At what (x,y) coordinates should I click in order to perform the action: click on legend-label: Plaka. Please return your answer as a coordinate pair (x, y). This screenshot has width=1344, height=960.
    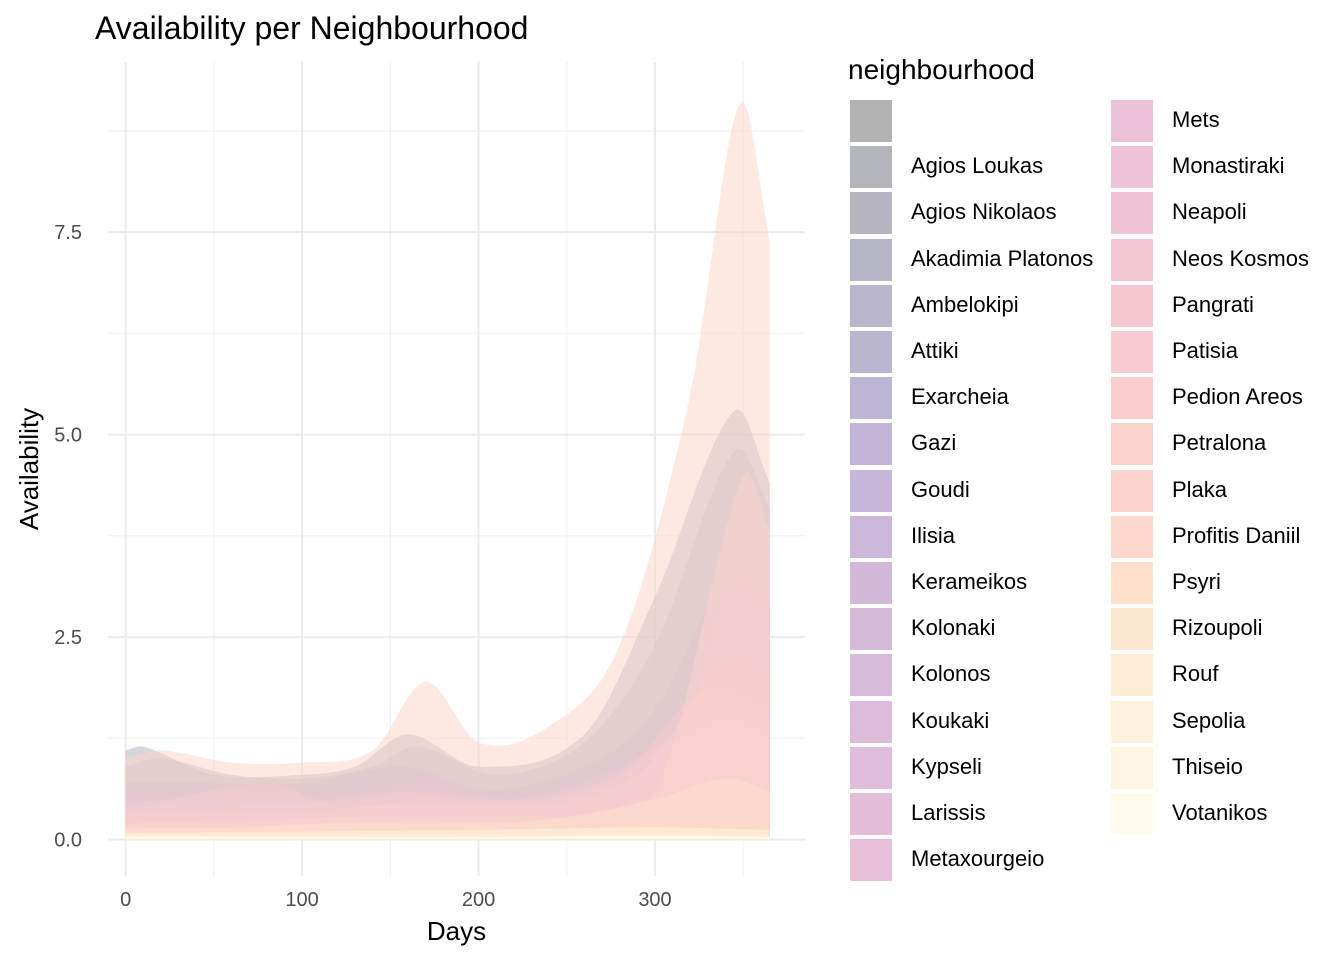
    Looking at the image, I should click on (1200, 489).